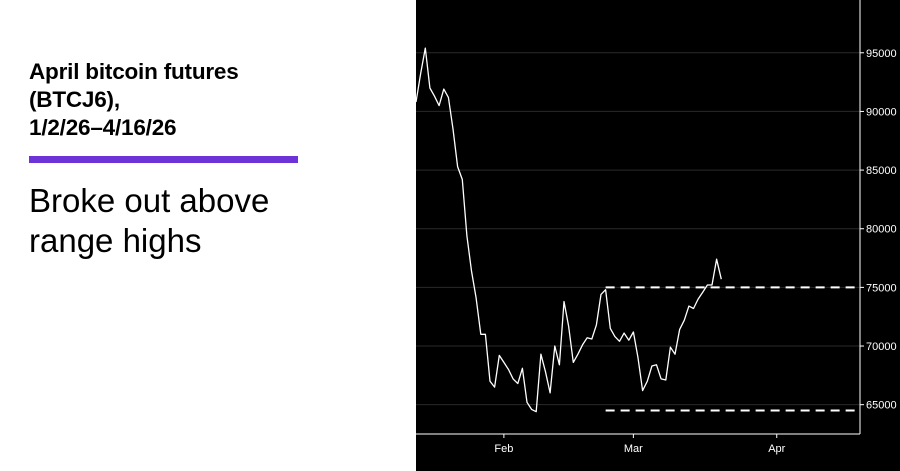 Image resolution: width=900 pixels, height=471 pixels. What do you see at coordinates (115, 240) in the screenshot?
I see `subtitle-line: range highs` at bounding box center [115, 240].